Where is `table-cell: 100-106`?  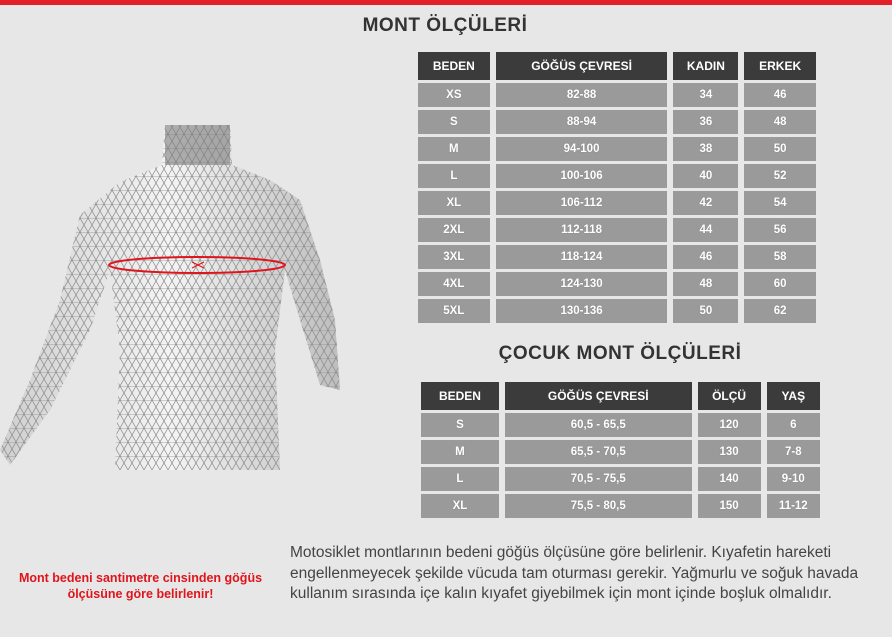
table-cell: 100-106 is located at coordinates (581, 176).